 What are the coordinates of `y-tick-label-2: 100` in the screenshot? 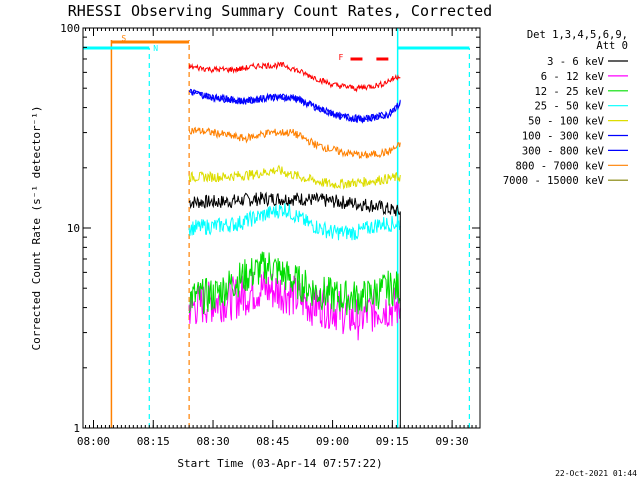 It's located at (70, 28).